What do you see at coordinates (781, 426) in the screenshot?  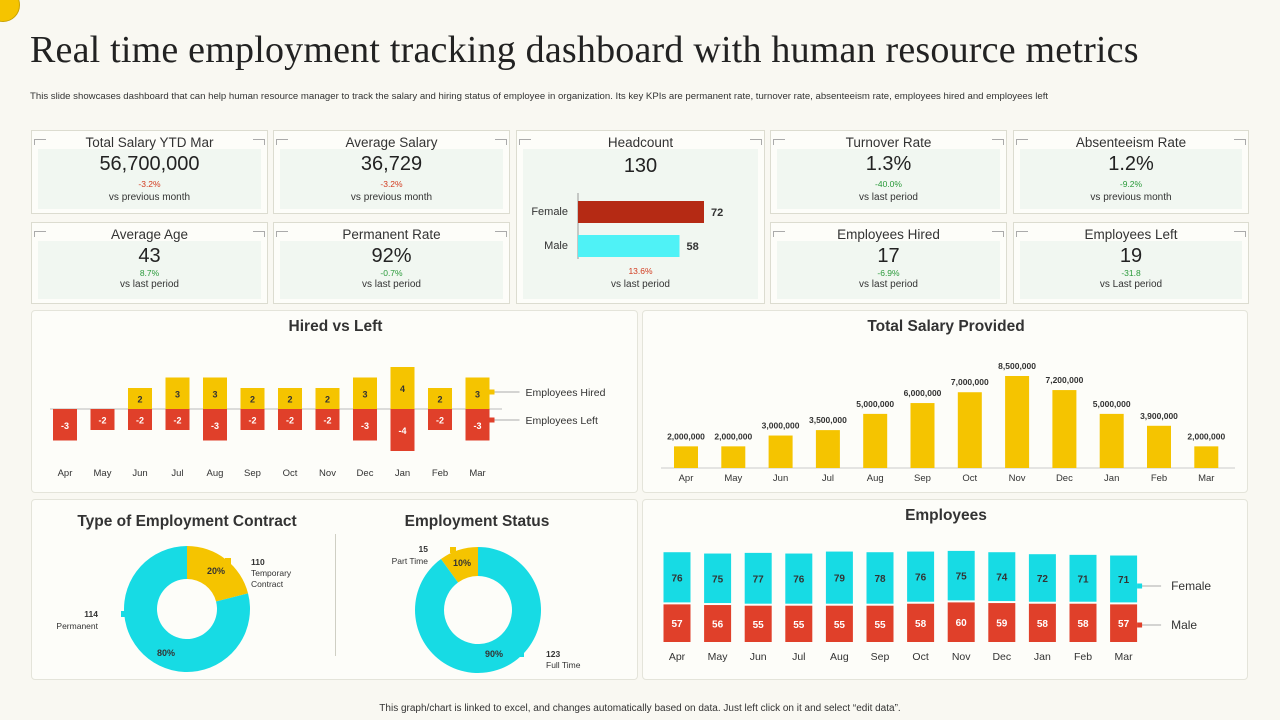 I see `salary-label: 3,000,000` at bounding box center [781, 426].